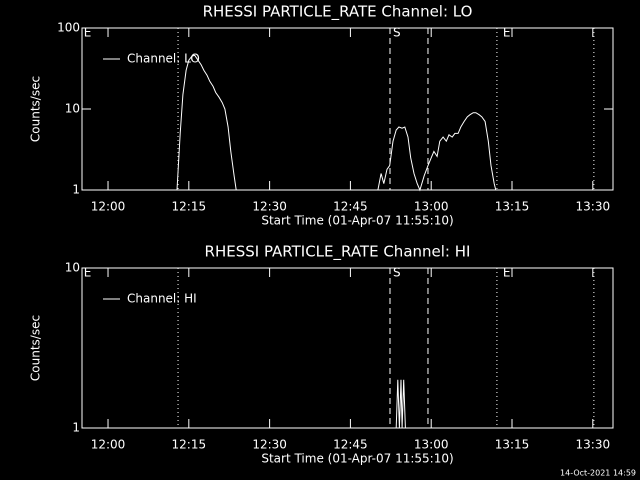 The height and width of the screenshot is (480, 640). I want to click on chart-title: RHESSI PARTICLE_RATE Channel: LO, so click(338, 12).